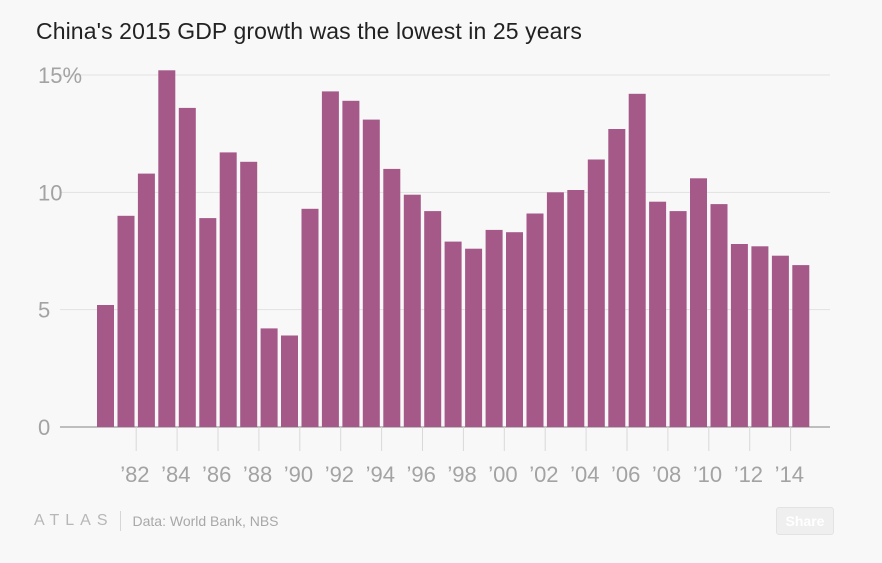  I want to click on bar-1991, so click(310, 317).